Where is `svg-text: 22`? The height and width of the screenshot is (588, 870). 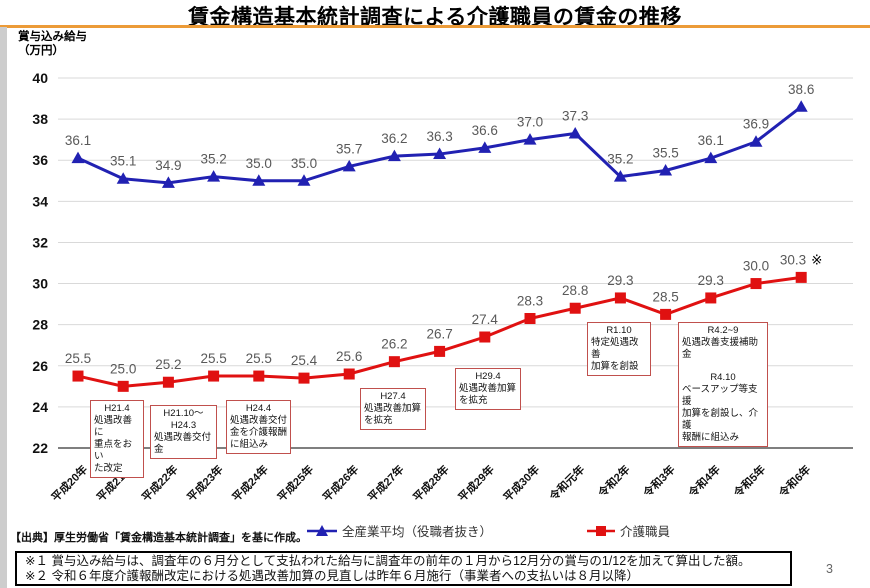 svg-text: 22 is located at coordinates (40, 448).